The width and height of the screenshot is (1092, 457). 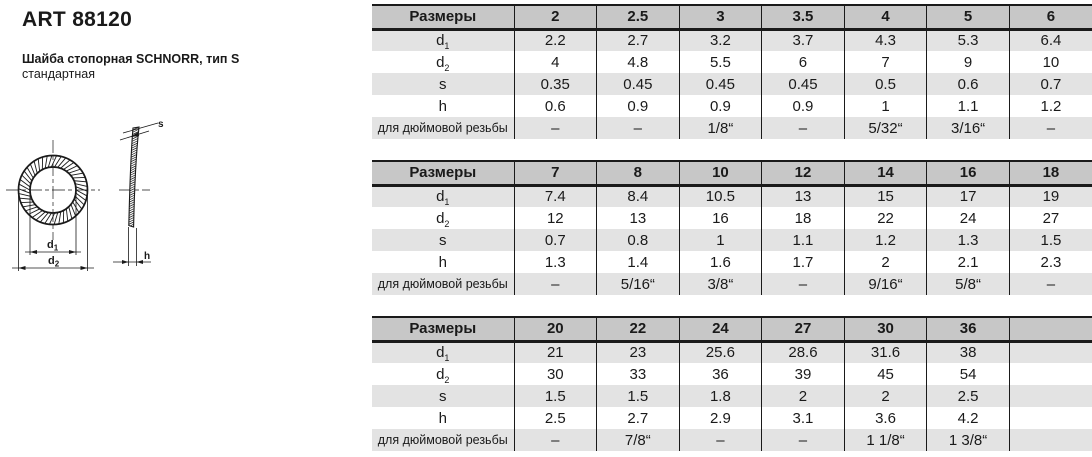 What do you see at coordinates (720, 196) in the screenshot?
I see `value-cell: 10.5` at bounding box center [720, 196].